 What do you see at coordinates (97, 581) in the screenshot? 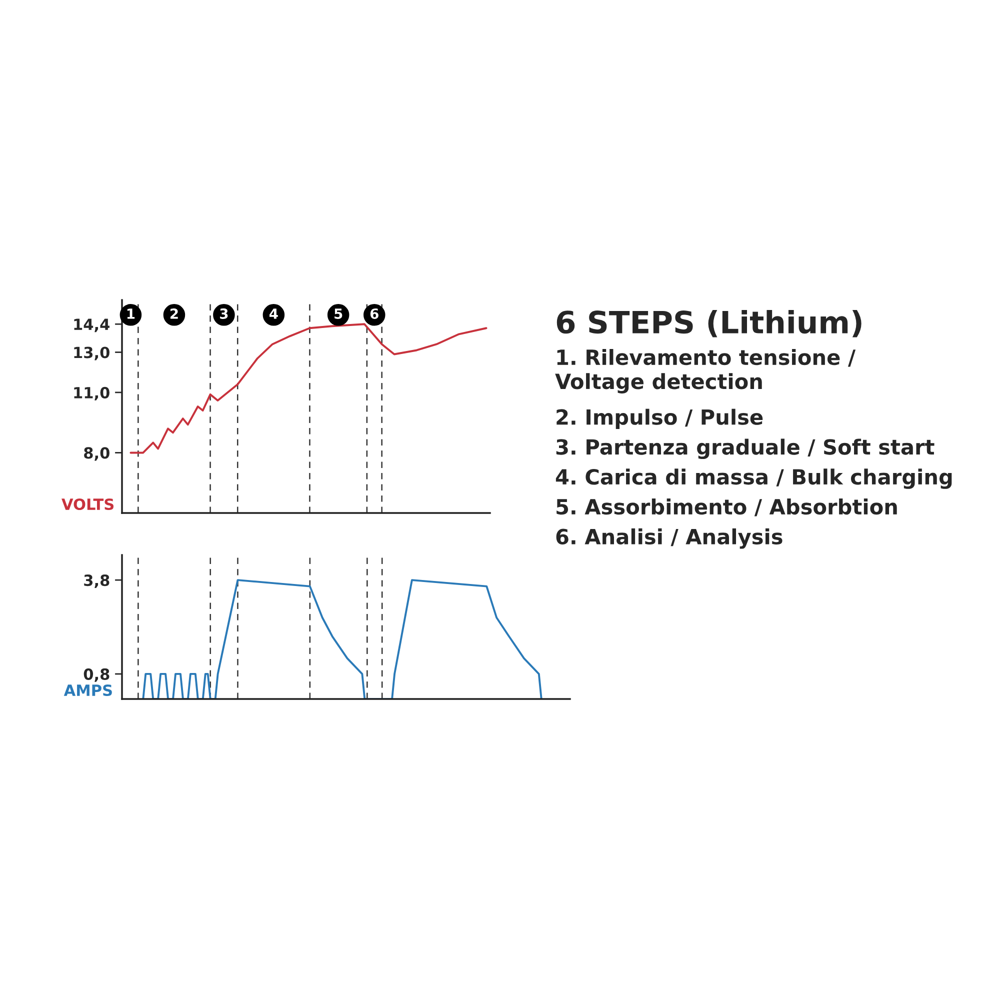
I see `y-tick-label: 3,8` at bounding box center [97, 581].